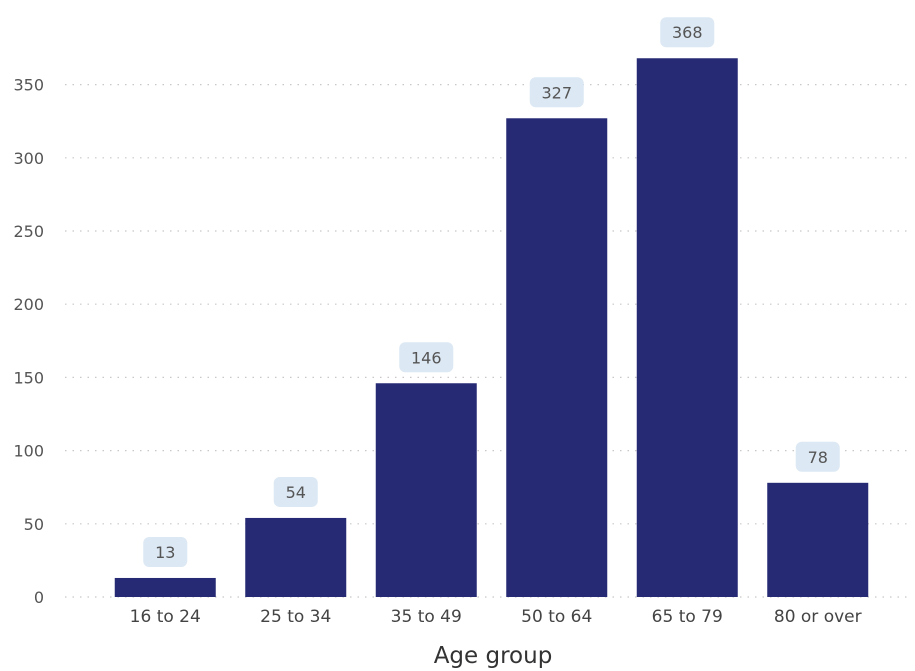 The width and height of the screenshot is (915, 671). What do you see at coordinates (28, 85) in the screenshot?
I see `y-tick-label: 350` at bounding box center [28, 85].